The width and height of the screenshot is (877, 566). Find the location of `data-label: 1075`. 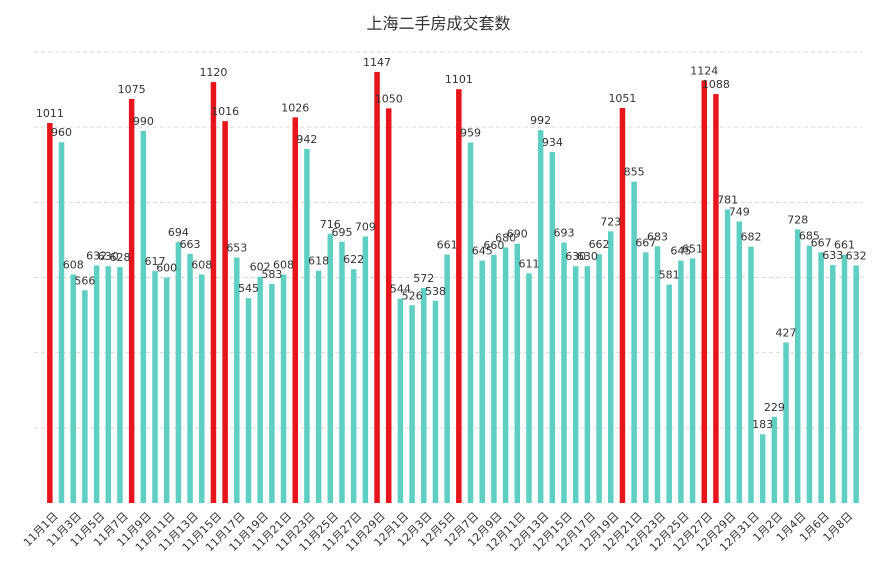

data-label: 1075 is located at coordinates (132, 89).